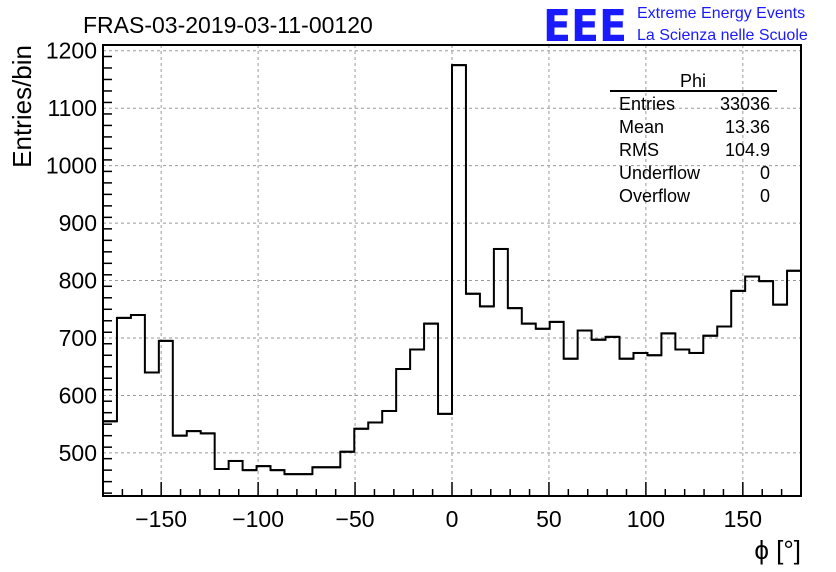  Describe the element at coordinates (78, 223) in the screenshot. I see `y-tick-label: 900` at that location.